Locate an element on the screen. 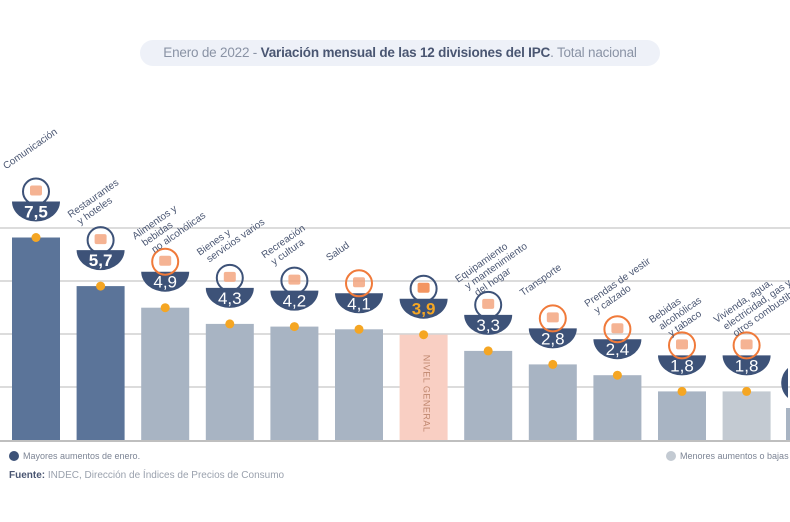 The image size is (790, 522). plate-cutlery-icon-shape is located at coordinates (100, 240).